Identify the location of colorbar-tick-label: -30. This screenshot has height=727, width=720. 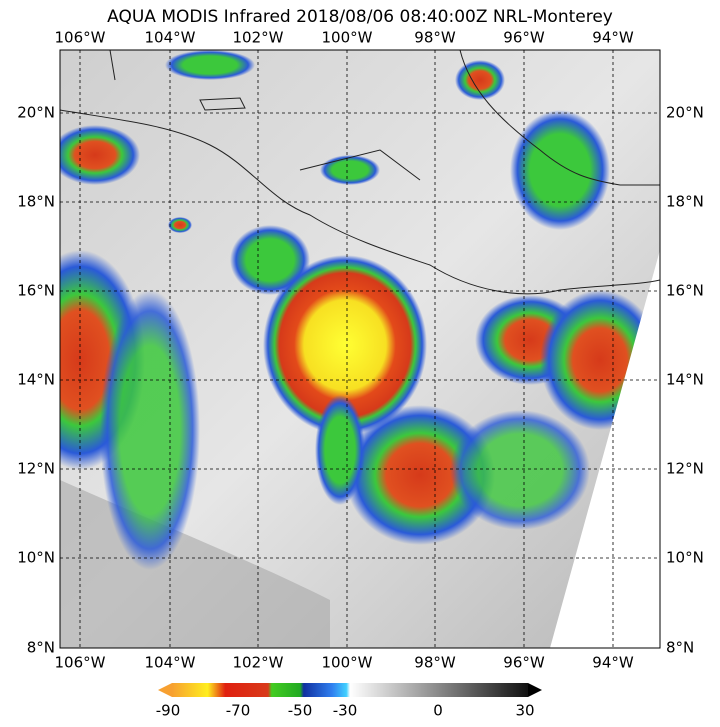
(345, 711).